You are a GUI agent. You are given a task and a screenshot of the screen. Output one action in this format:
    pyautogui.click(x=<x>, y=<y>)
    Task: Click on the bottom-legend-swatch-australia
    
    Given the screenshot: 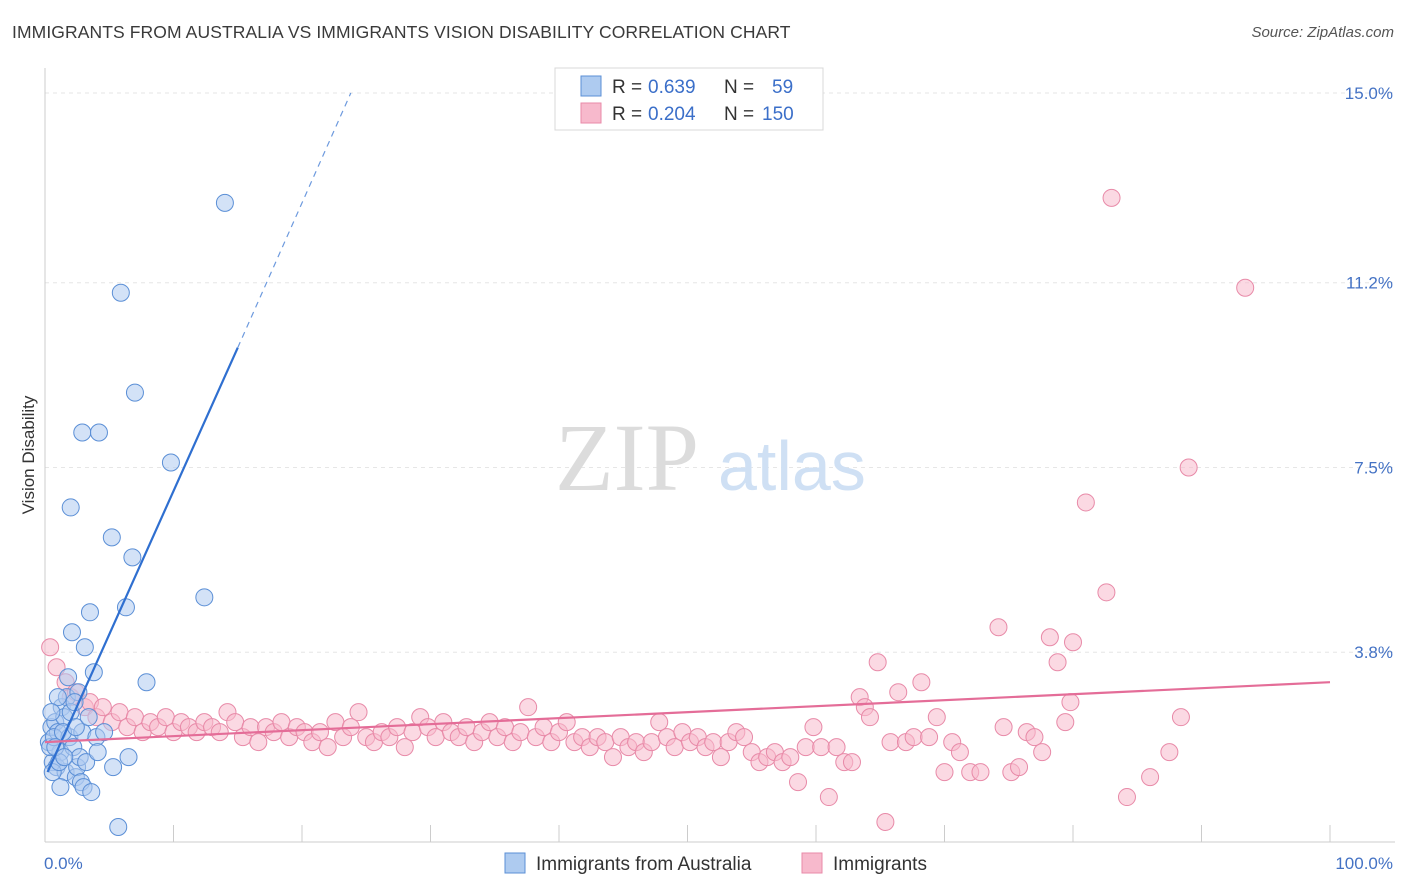 What is the action you would take?
    pyautogui.click(x=515, y=863)
    